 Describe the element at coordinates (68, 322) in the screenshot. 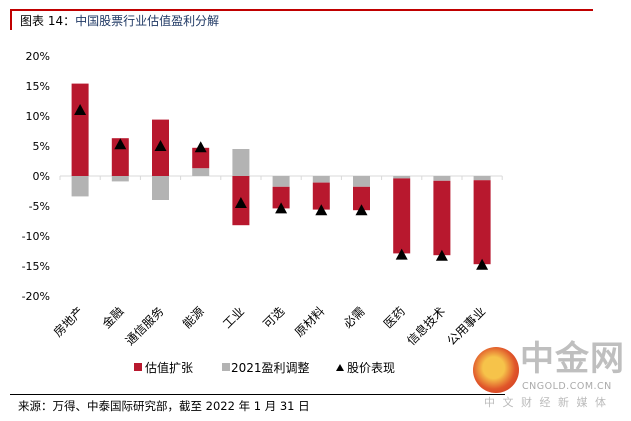

I see `x-tick-label: 房地产` at that location.